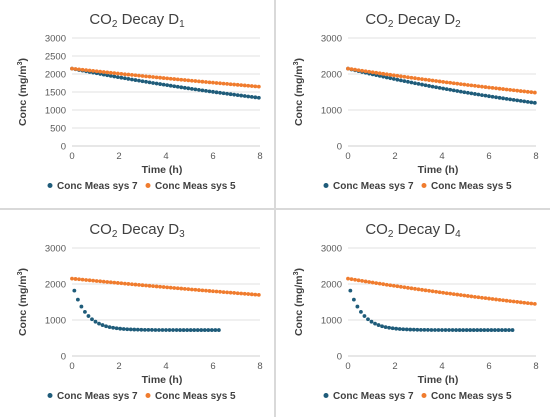 The height and width of the screenshot is (417, 550). Describe the element at coordinates (431, 310) in the screenshot. I see `series-sys7` at that location.